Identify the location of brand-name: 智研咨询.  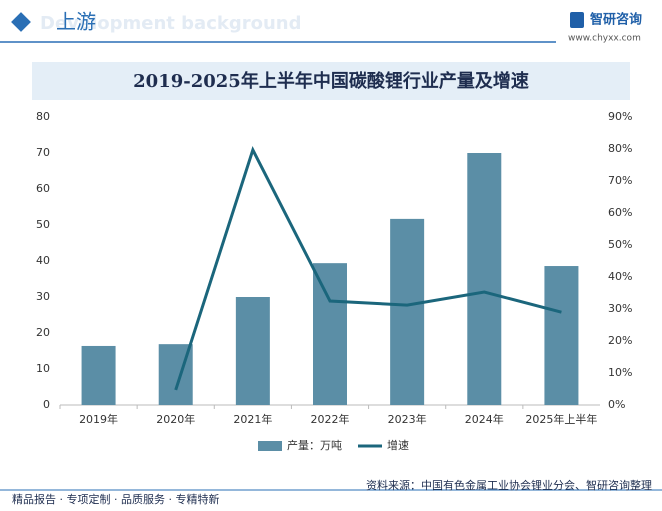
(616, 20).